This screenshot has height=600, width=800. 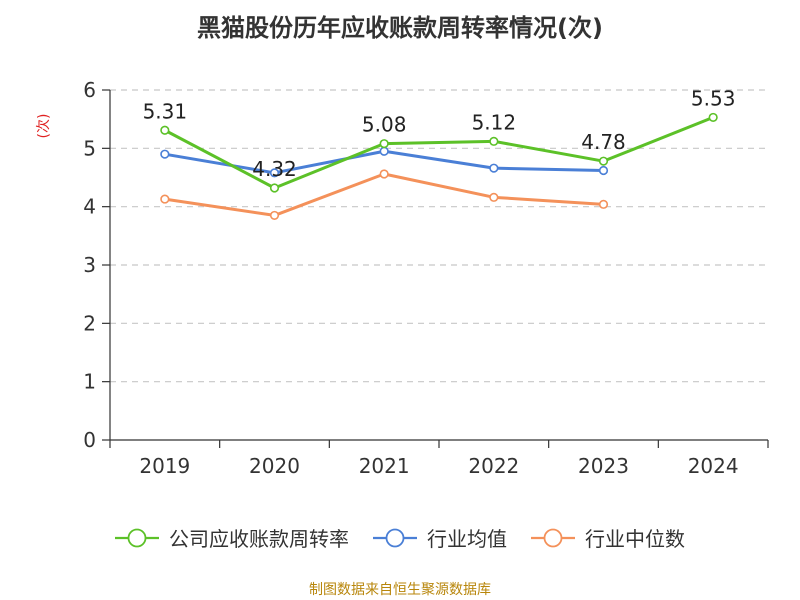 What do you see at coordinates (89, 207) in the screenshot?
I see `y-tick-label: 4` at bounding box center [89, 207].